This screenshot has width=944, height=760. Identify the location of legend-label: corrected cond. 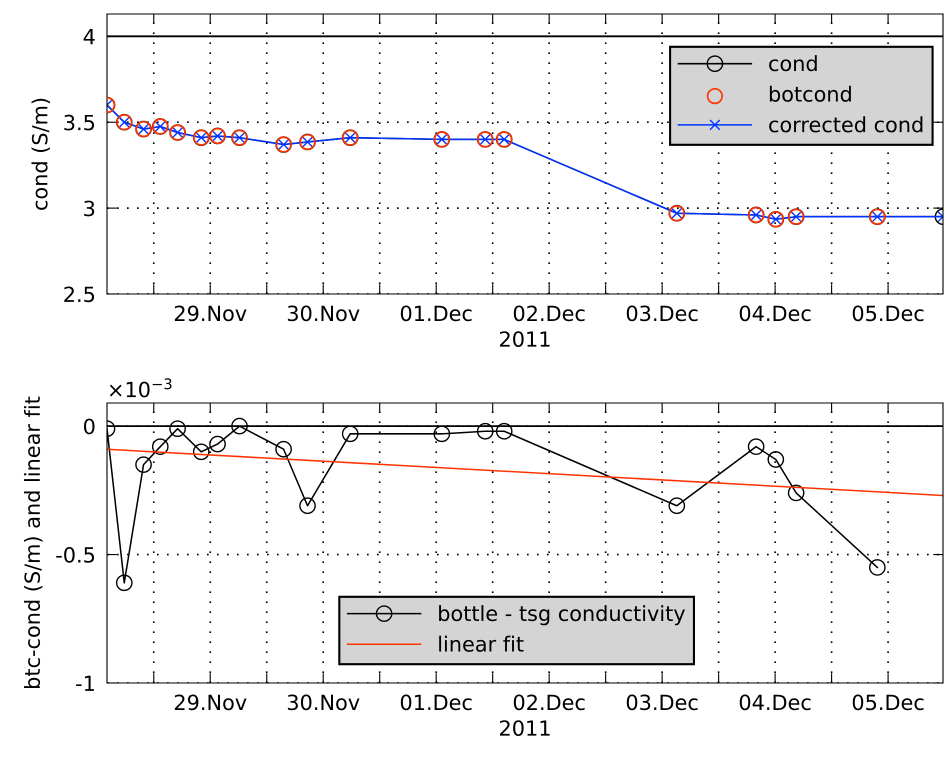
(845, 124).